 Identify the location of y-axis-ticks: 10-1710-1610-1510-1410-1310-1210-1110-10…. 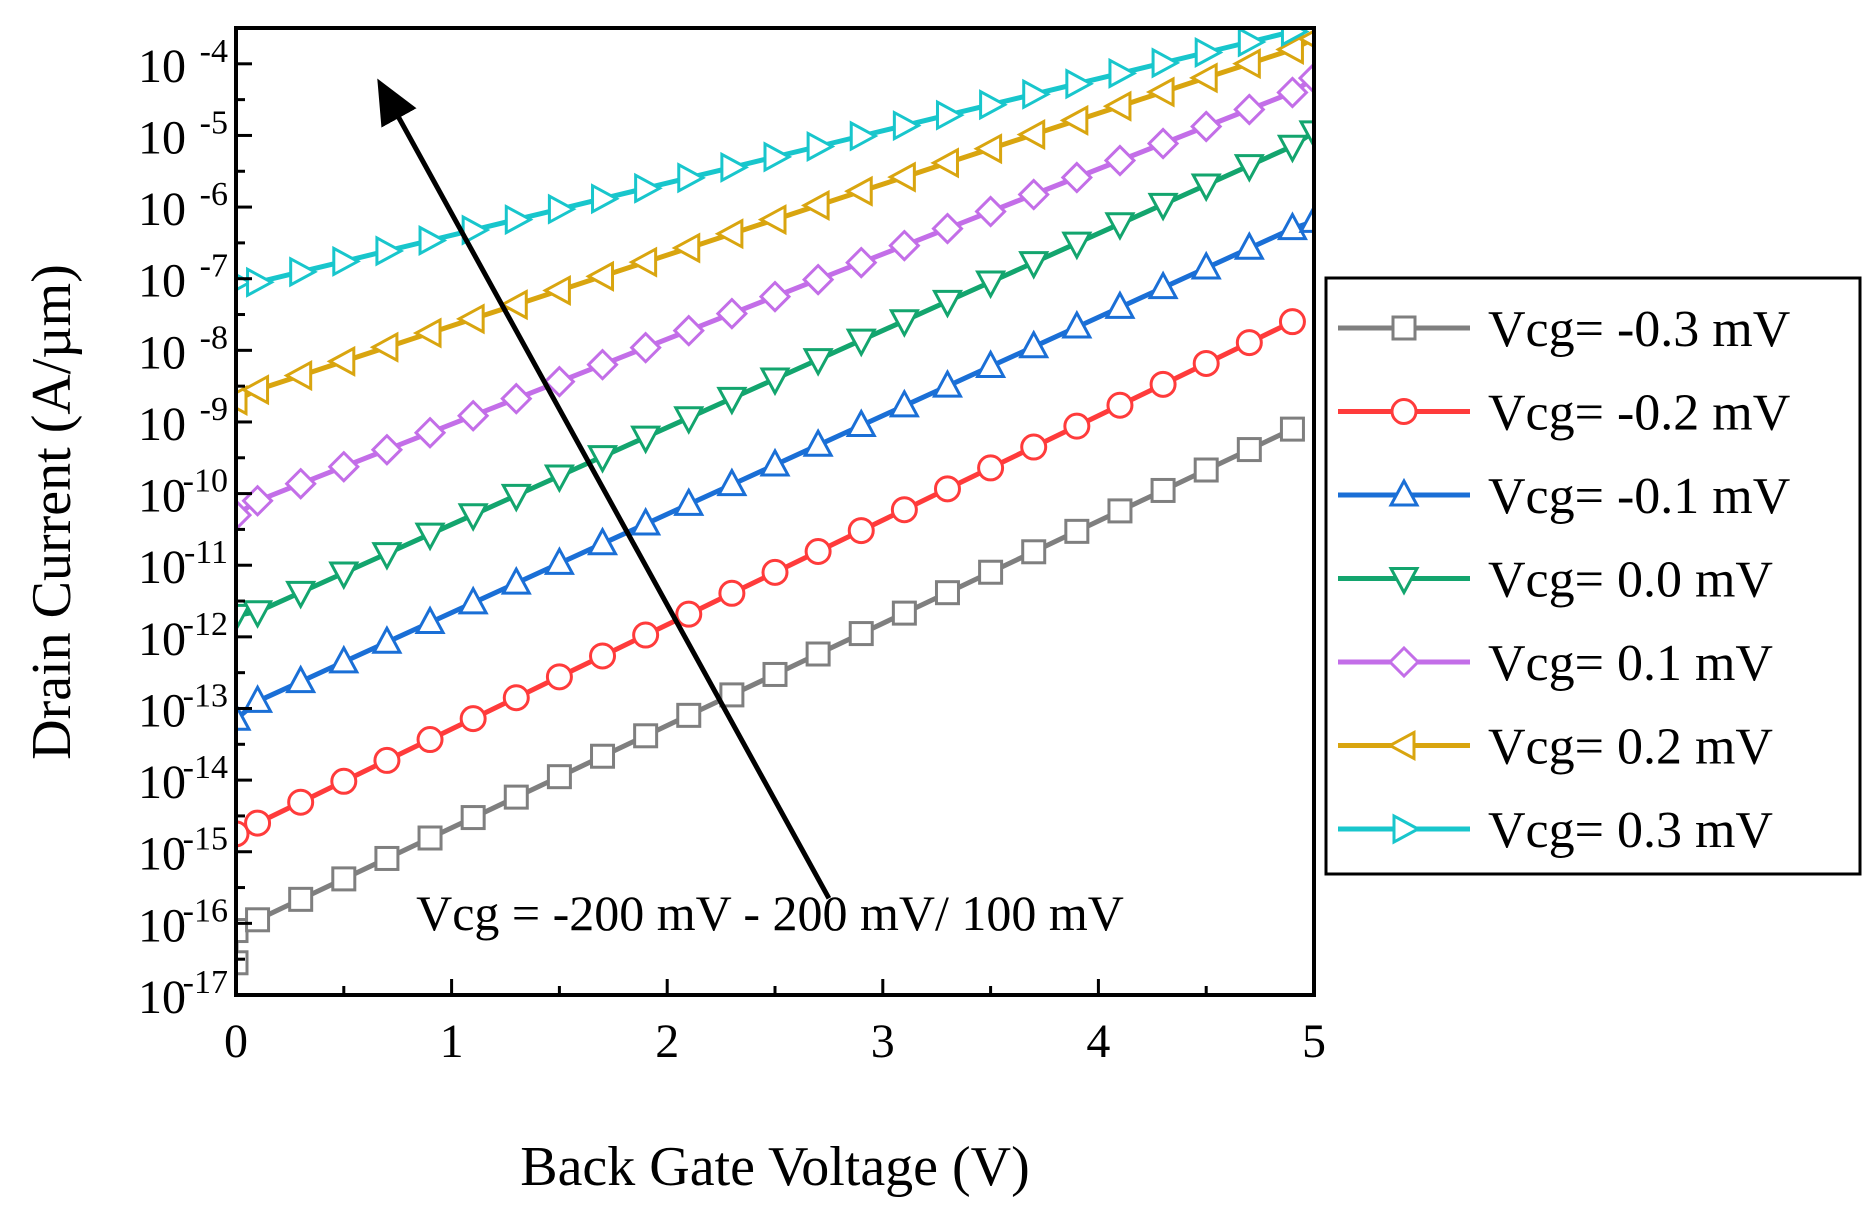
(195, 525).